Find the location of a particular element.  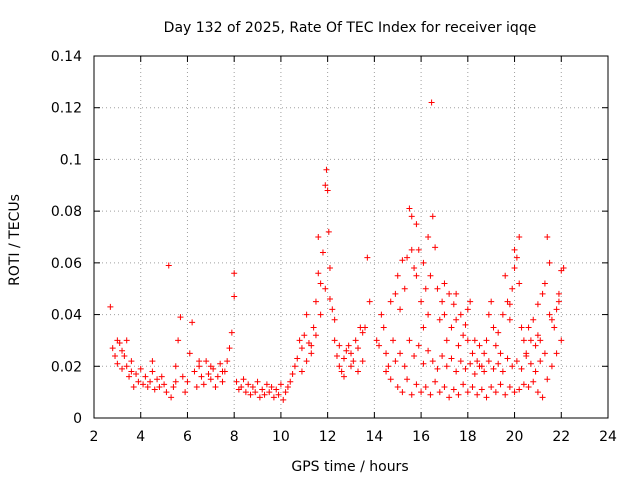

y-tick-label: 0.08 is located at coordinates (66, 212).